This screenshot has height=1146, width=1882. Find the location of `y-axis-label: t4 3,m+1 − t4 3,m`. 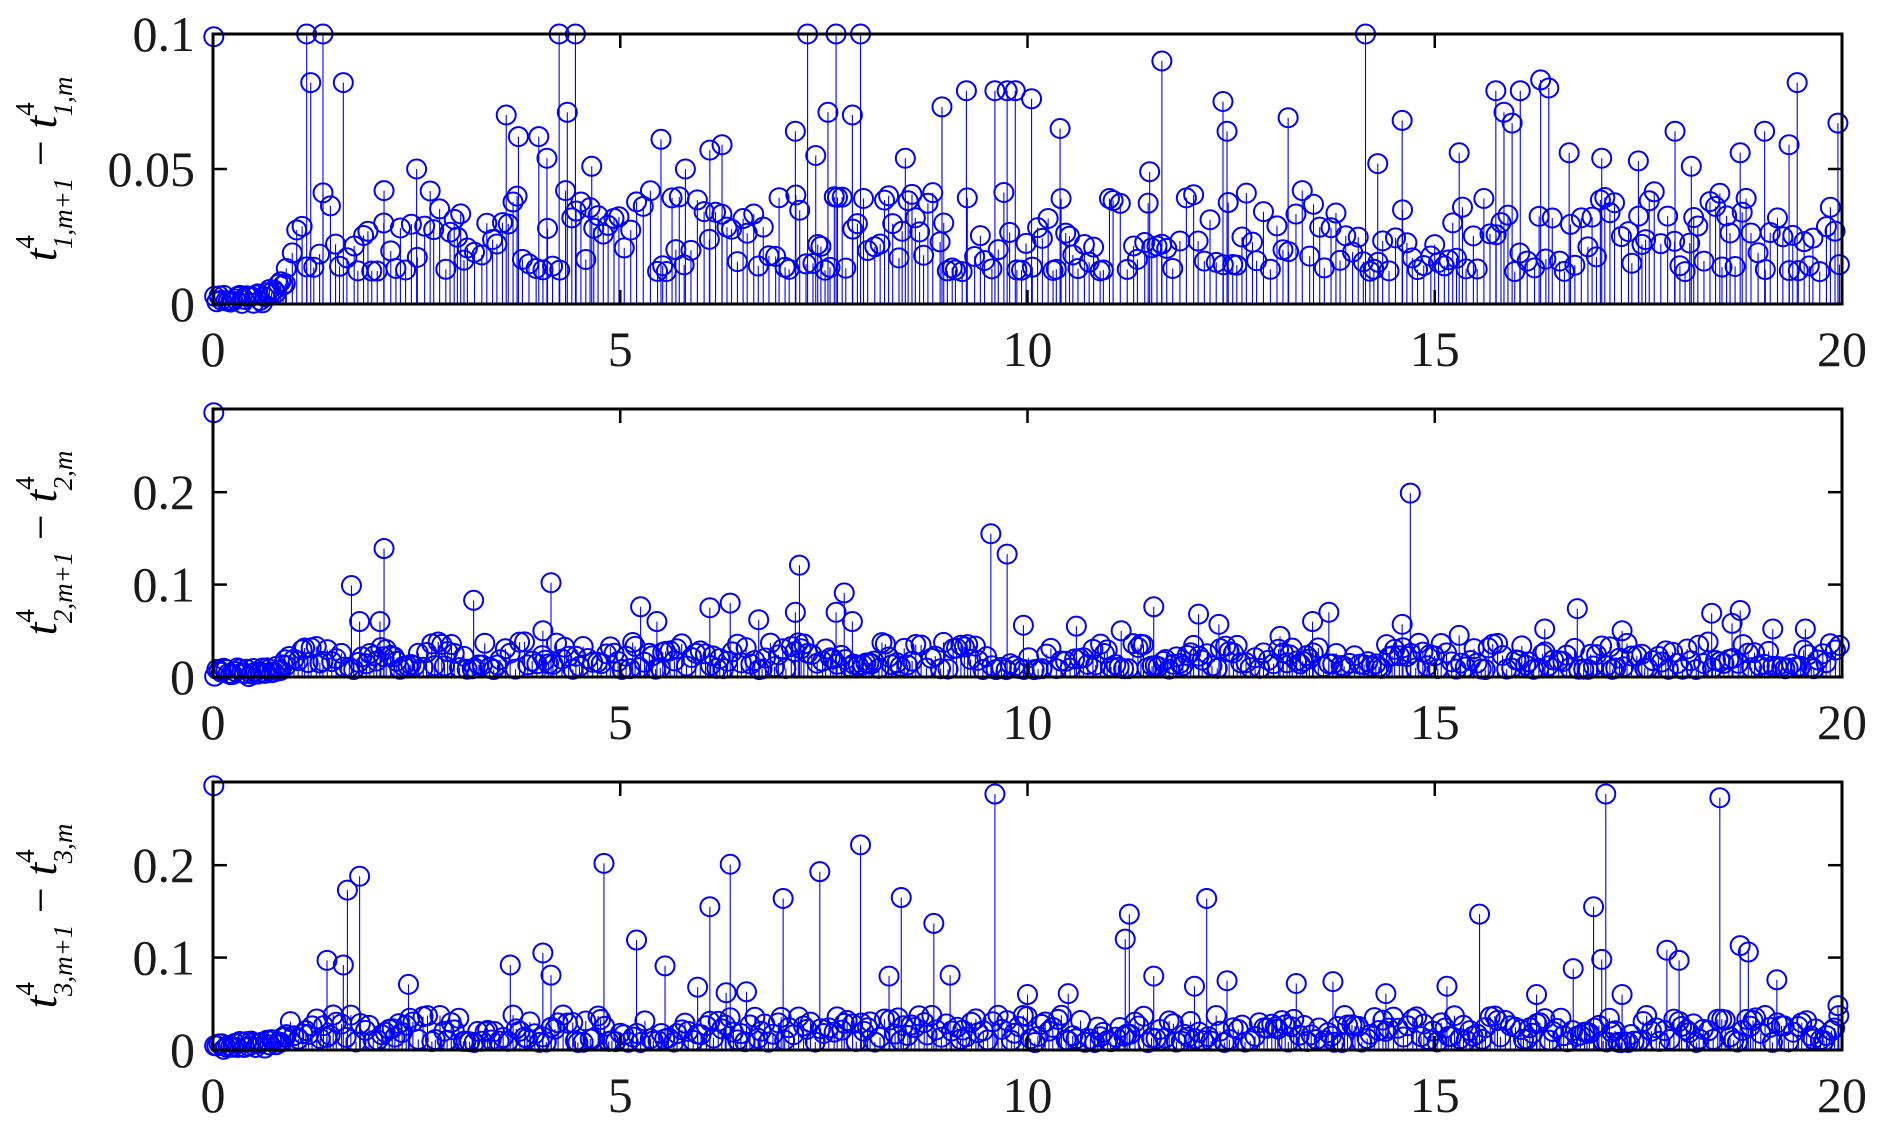

y-axis-label: t4 3,m+1 − t4 3,m is located at coordinates (44, 916).